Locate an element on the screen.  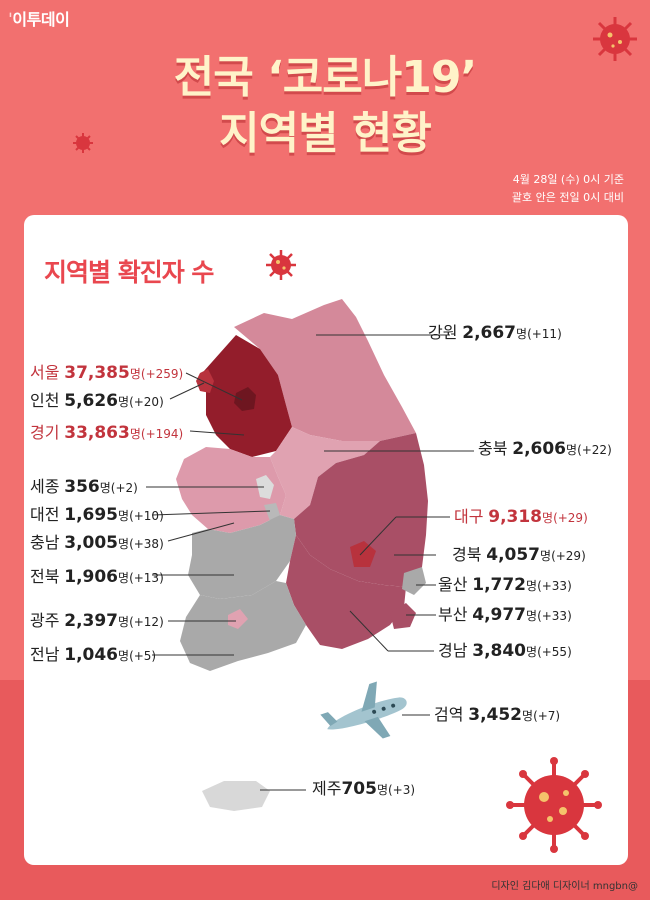
case-count: 37,385 is located at coordinates (97, 373).